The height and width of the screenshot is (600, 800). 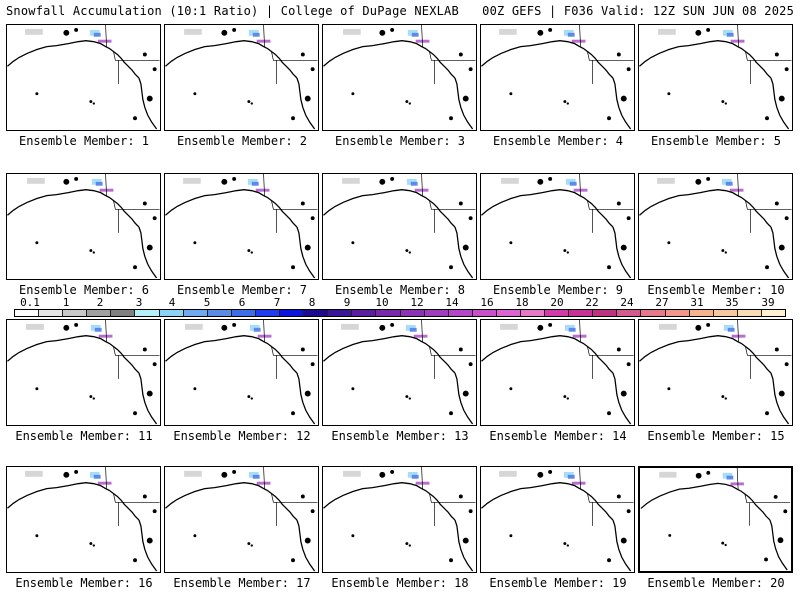 I want to click on colorbar-tick: 3, so click(x=139, y=302).